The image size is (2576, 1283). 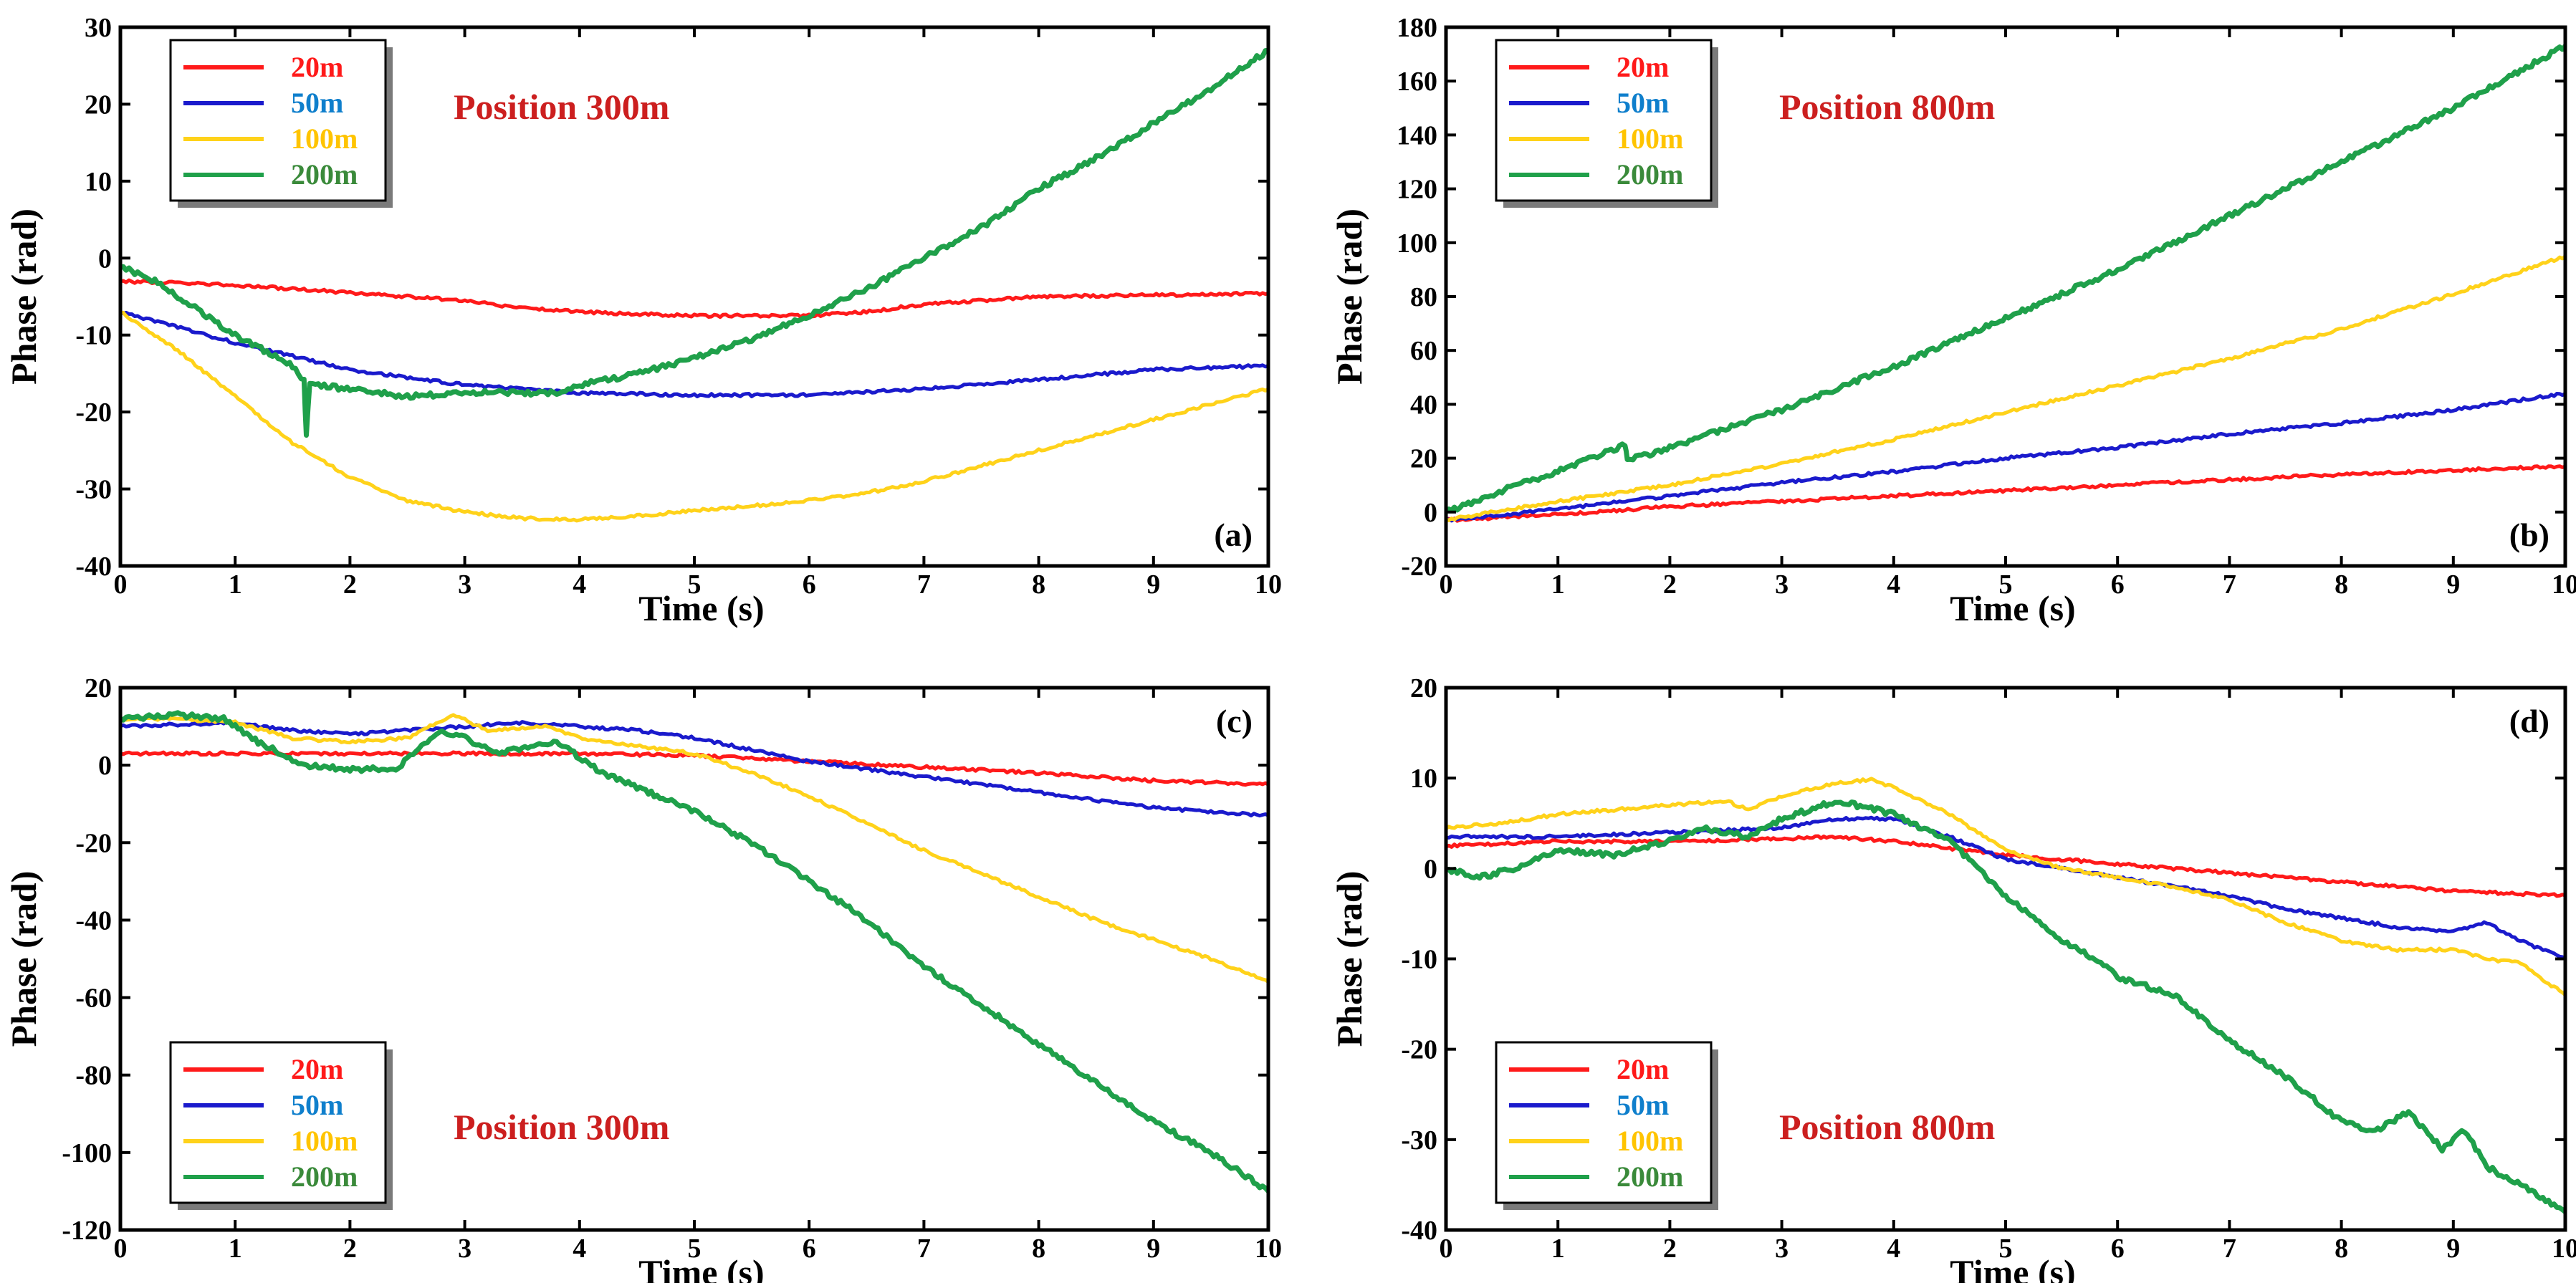 What do you see at coordinates (94, 1076) in the screenshot?
I see `y-tick-label: -80` at bounding box center [94, 1076].